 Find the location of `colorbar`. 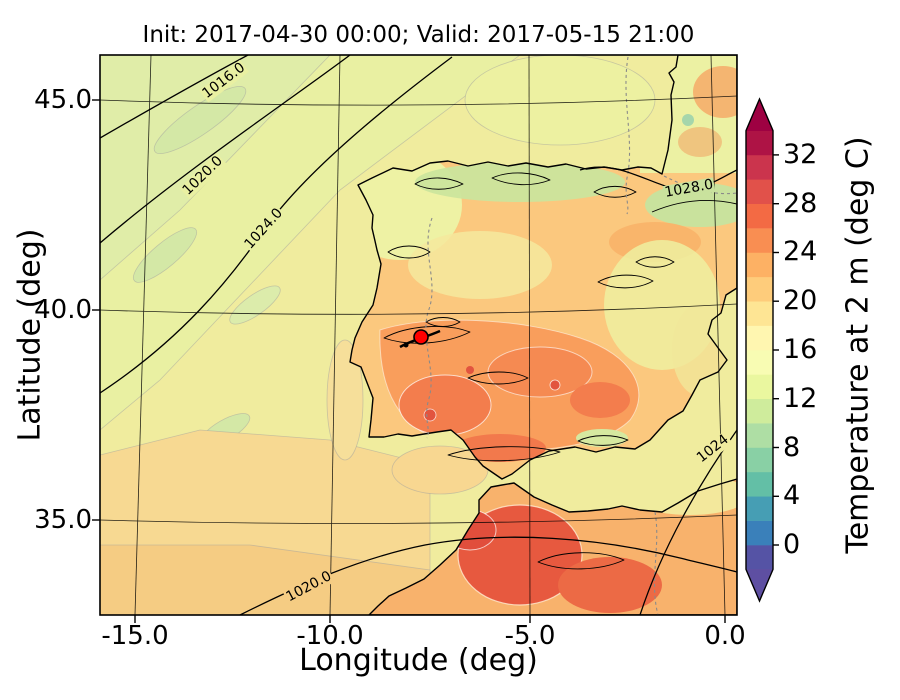

colorbar is located at coordinates (762, 350).